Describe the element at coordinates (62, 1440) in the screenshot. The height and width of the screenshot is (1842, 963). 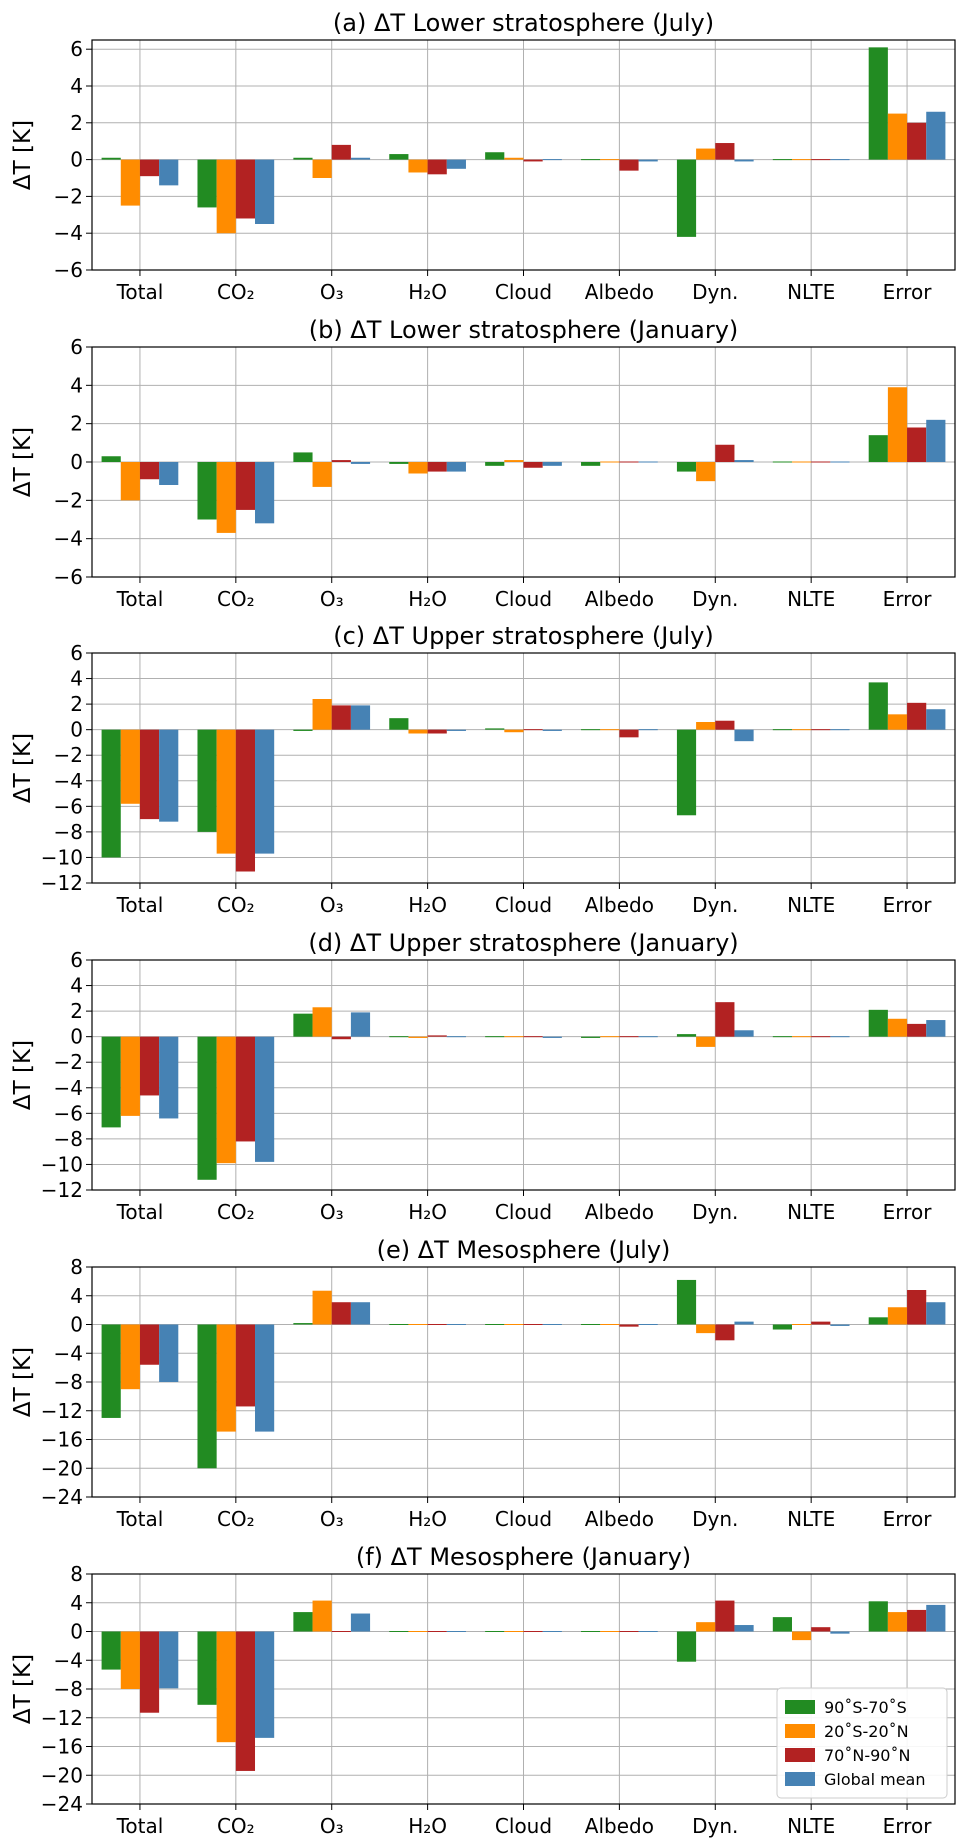
I see `y-tick-label: −16` at that location.